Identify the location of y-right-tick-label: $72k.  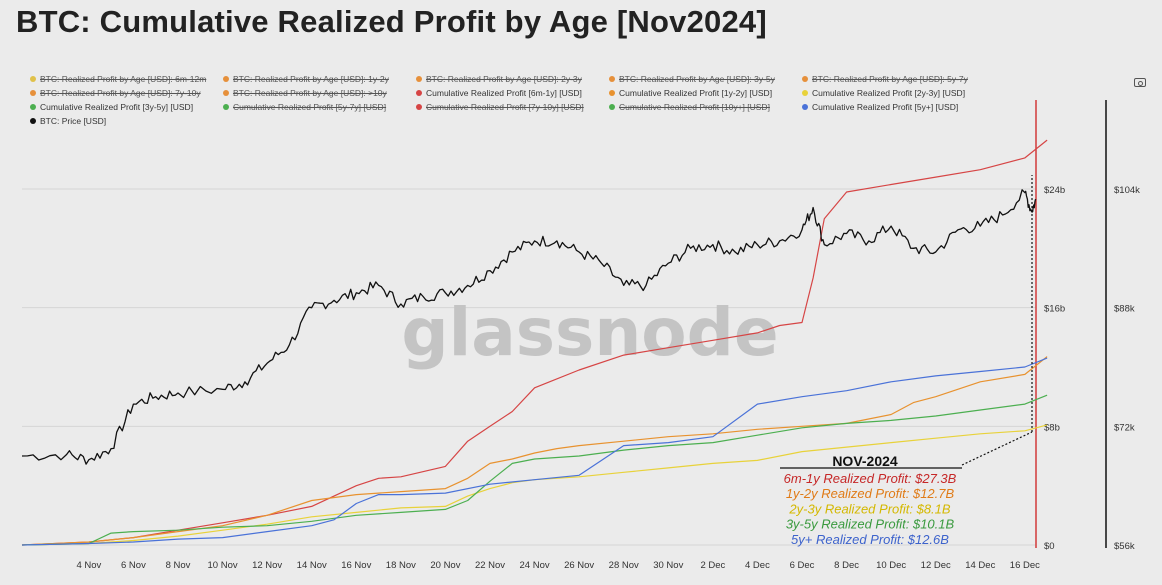
(1124, 427).